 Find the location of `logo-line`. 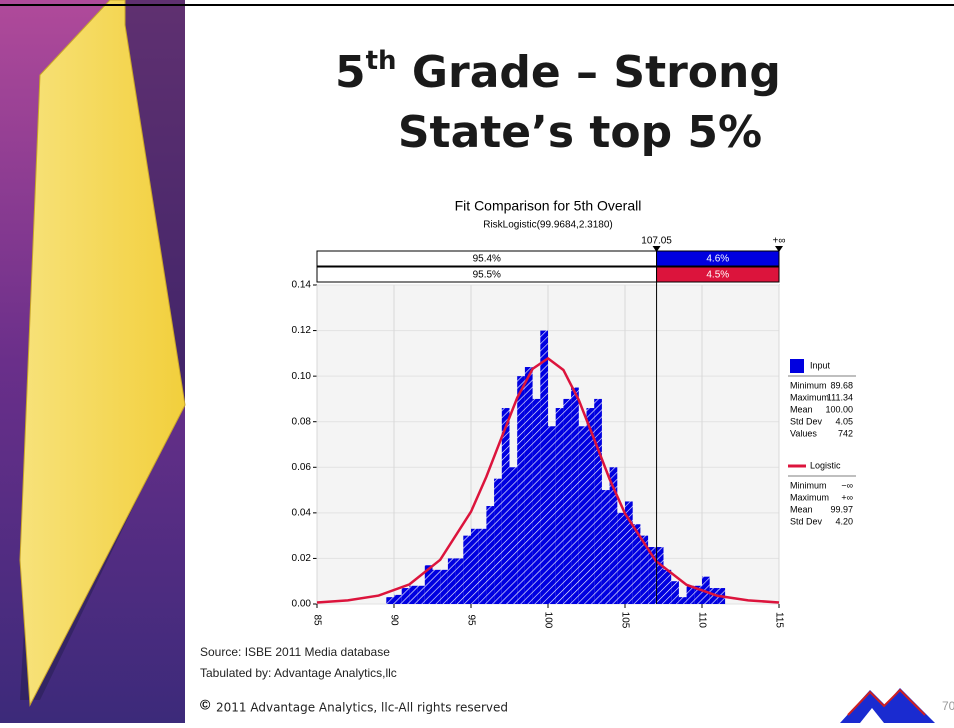

logo-line is located at coordinates (886, 702).